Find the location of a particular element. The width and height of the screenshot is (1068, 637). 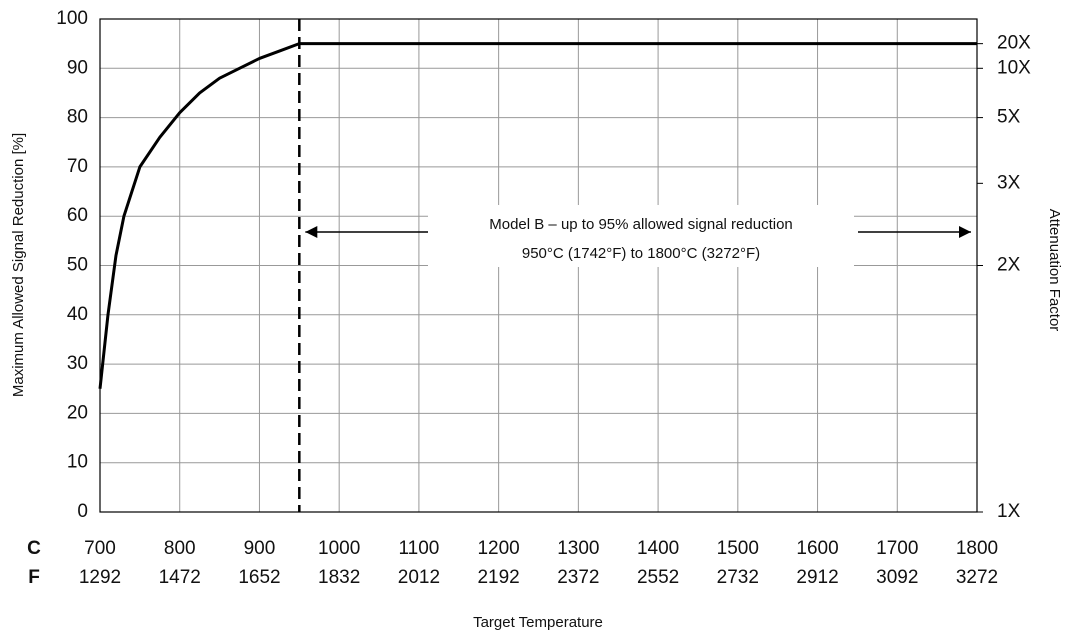

x-tick-label: 1600 is located at coordinates (817, 548).